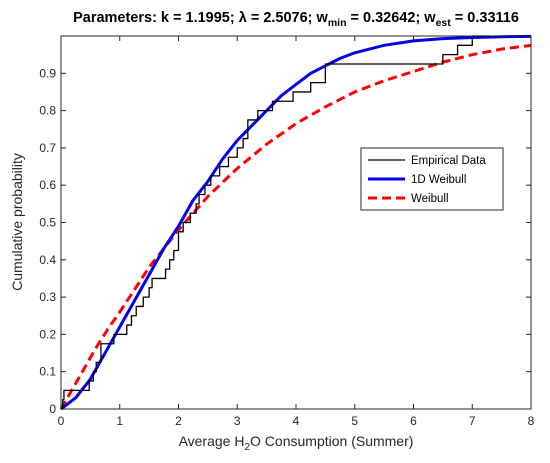 This screenshot has width=550, height=463. What do you see at coordinates (17, 222) in the screenshot?
I see `y-axis-label: Cumulative probability` at bounding box center [17, 222].